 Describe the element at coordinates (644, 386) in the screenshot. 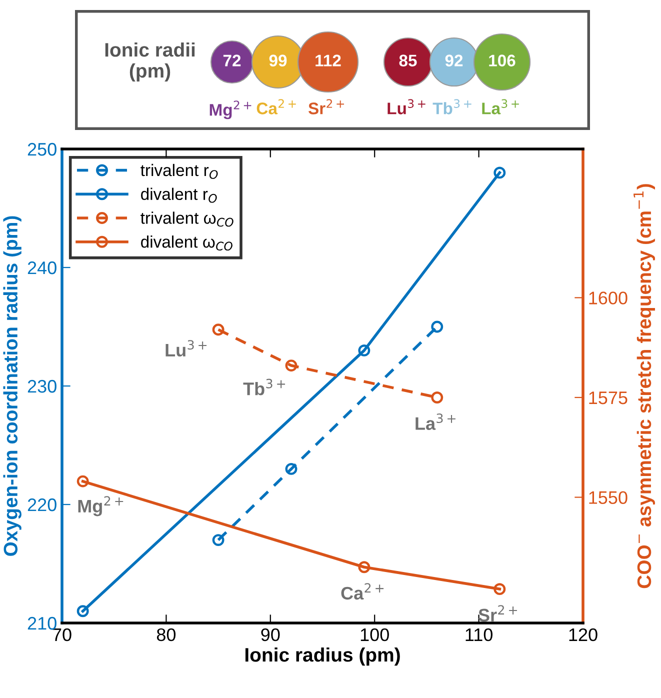

I see `y2-axis-title: COO$^{−}$ asymmetric stretch frequency (cm$^{−1}$)` at that location.